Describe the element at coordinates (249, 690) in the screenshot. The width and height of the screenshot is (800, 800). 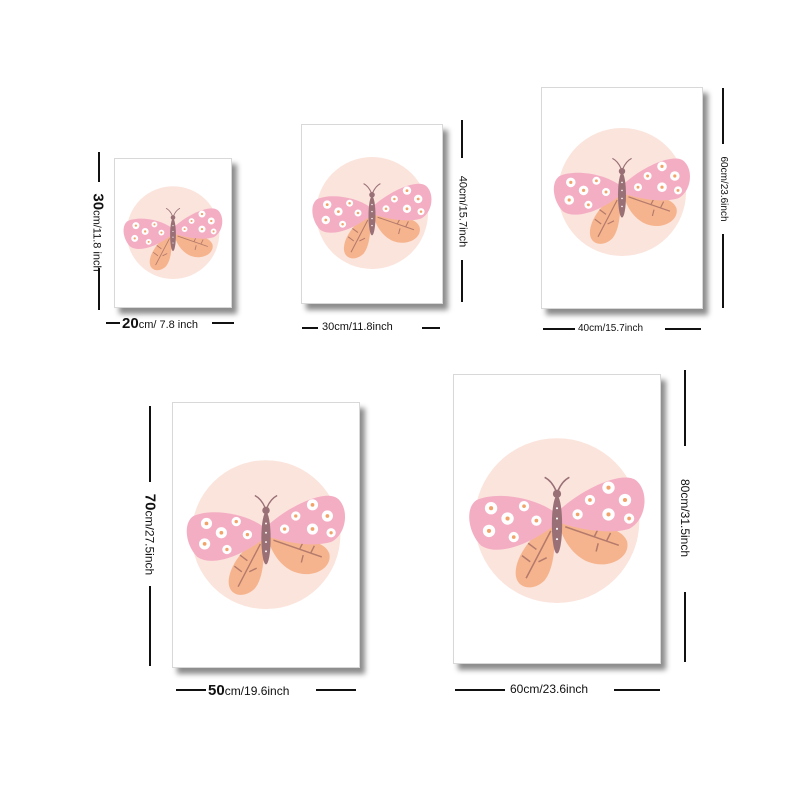
I see `width-label-50x70: 50cm/19.6inch` at that location.